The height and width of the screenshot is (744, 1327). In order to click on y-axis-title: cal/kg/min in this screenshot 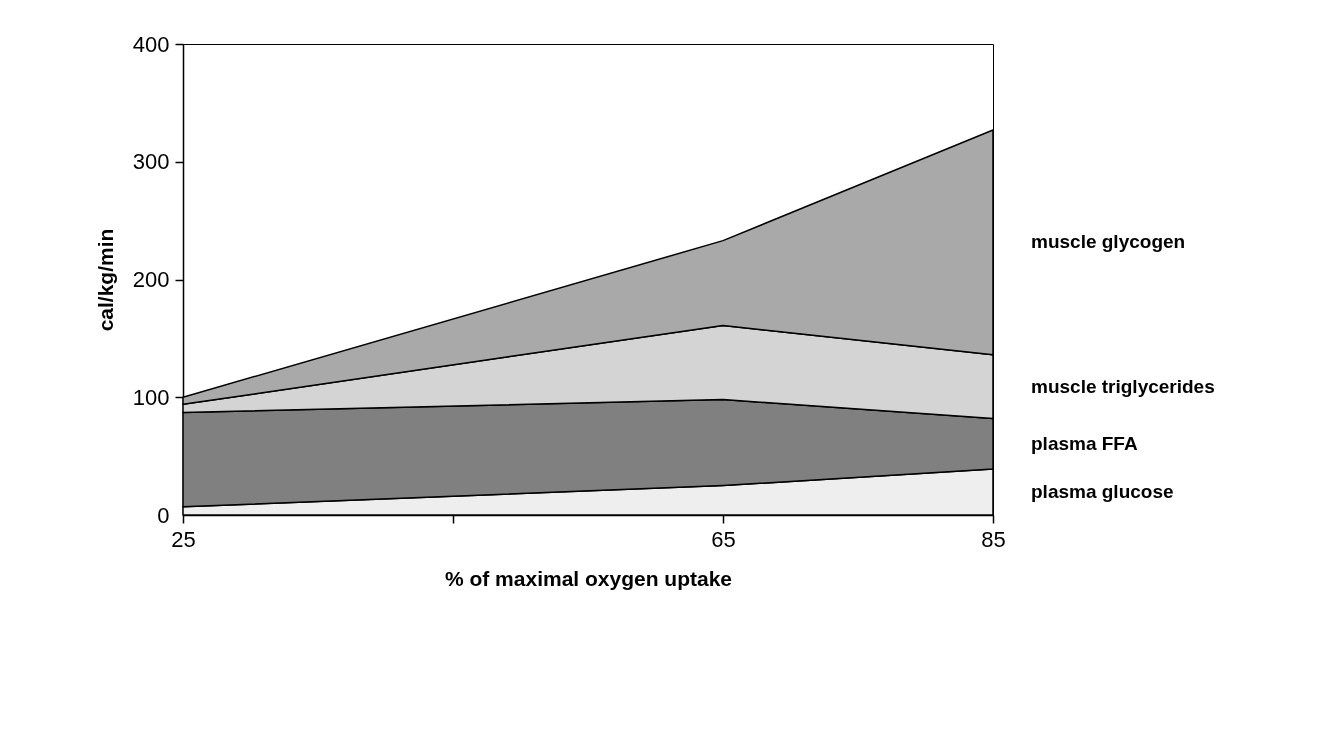, I will do `click(105, 280)`.